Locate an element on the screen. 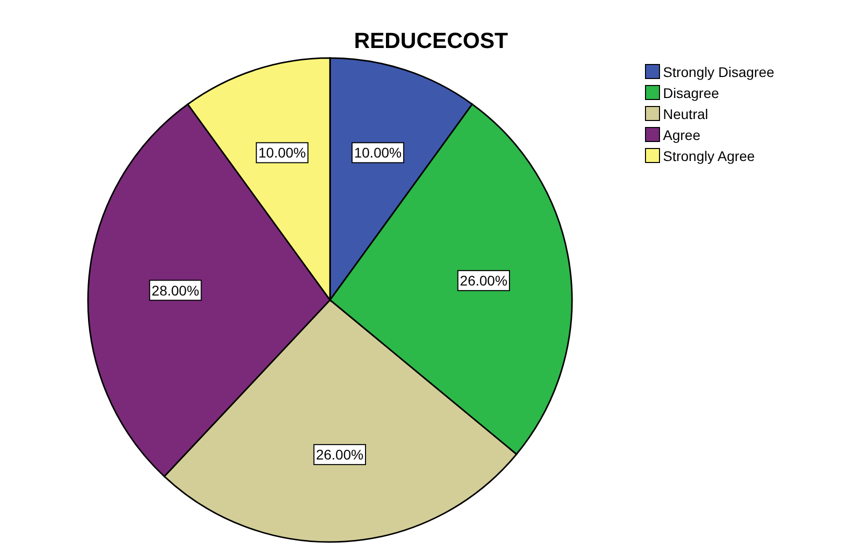 The image size is (843, 558). data-label: 28.00% is located at coordinates (176, 290).